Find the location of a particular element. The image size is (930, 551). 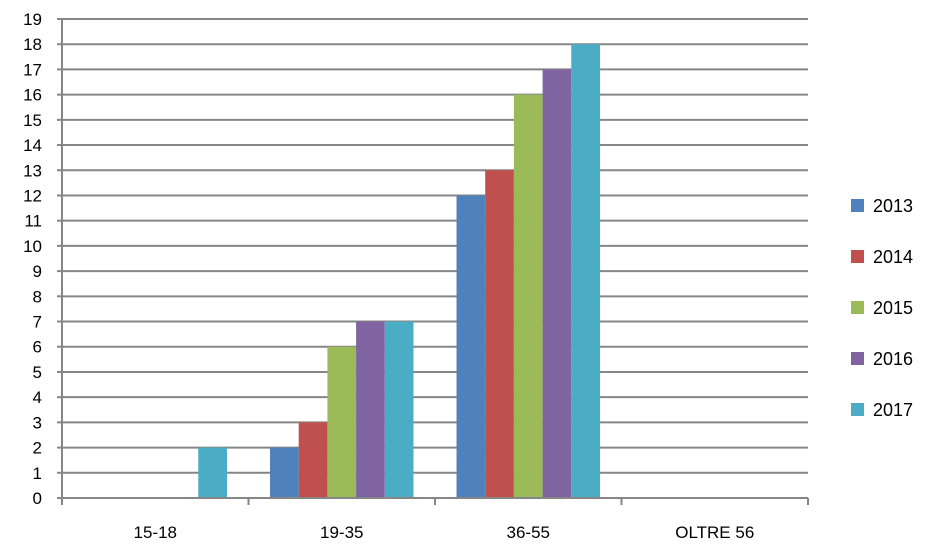

y-tick-label: 0 is located at coordinates (37, 498).